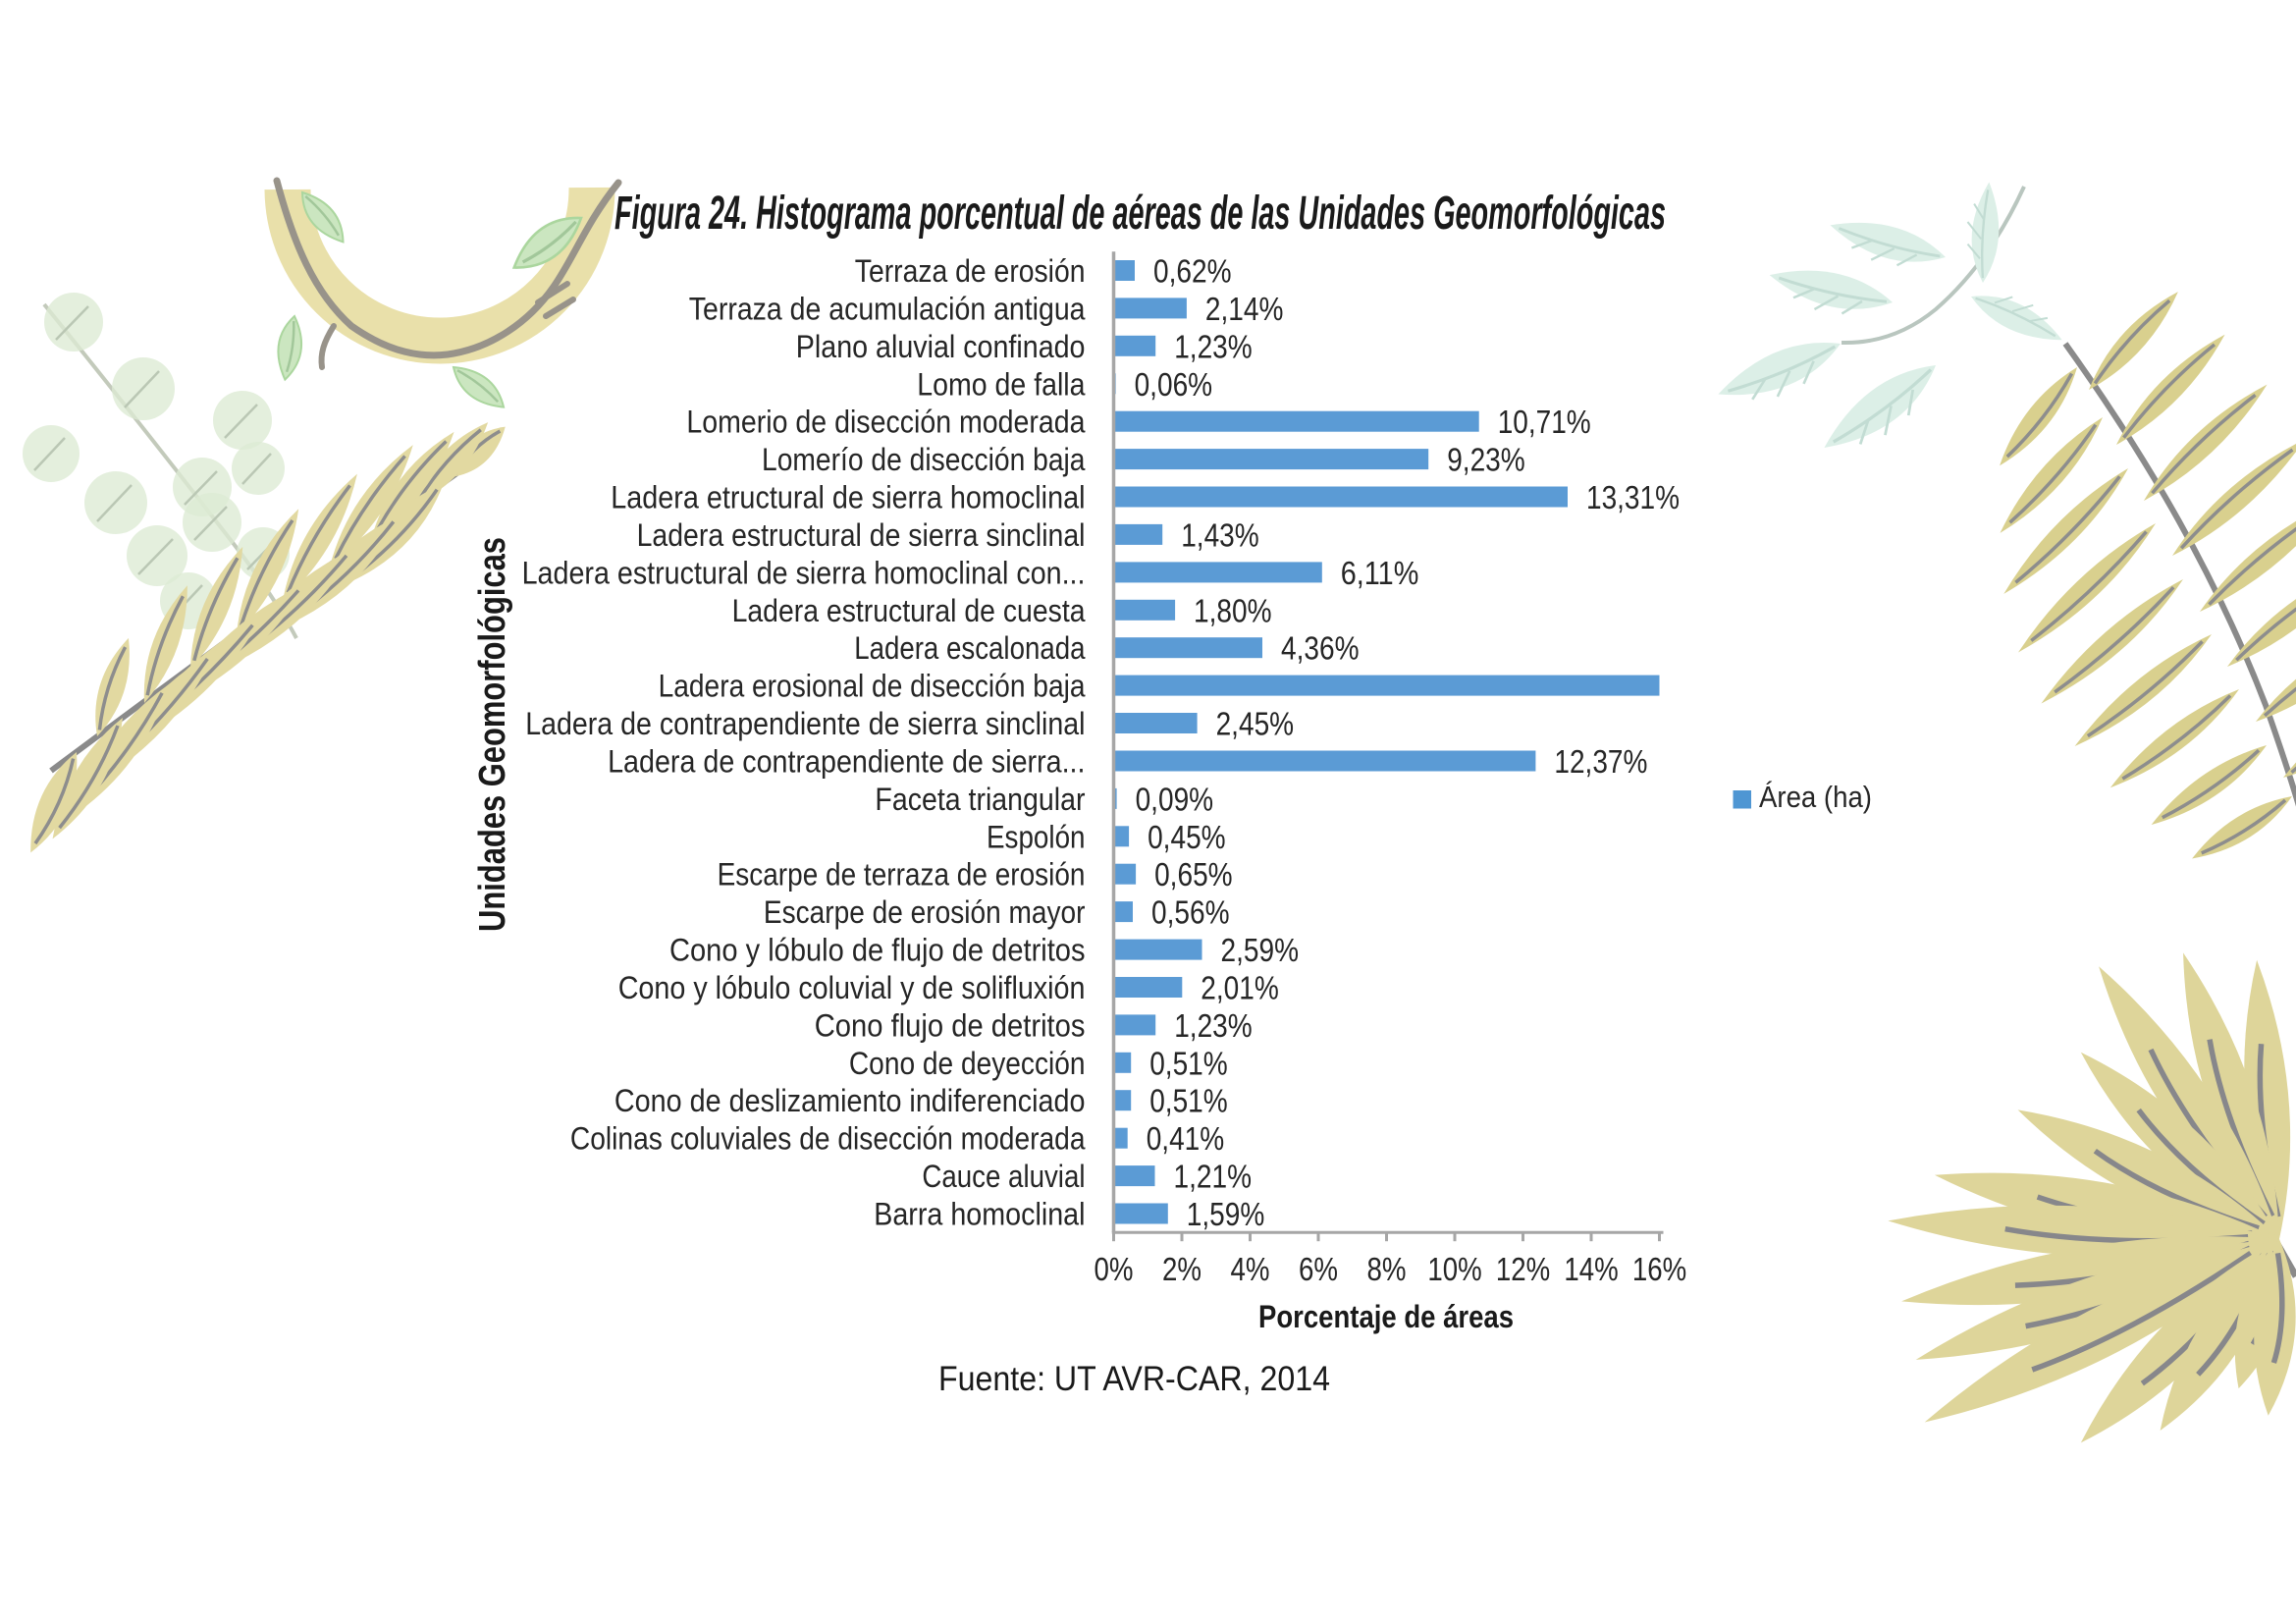  I want to click on svg-text: 0,45%, so click(1187, 837).